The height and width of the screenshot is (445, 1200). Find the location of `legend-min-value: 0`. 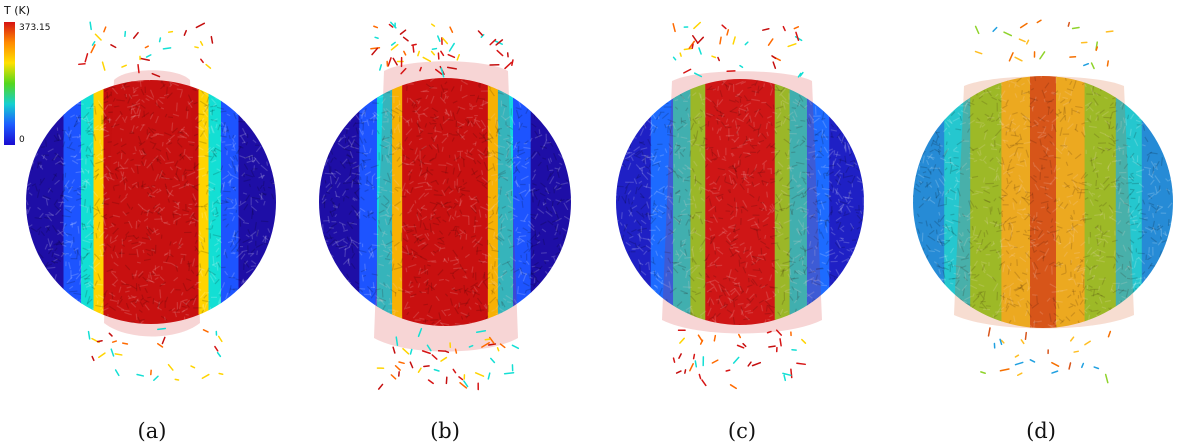

legend-min-value: 0 is located at coordinates (22, 140).